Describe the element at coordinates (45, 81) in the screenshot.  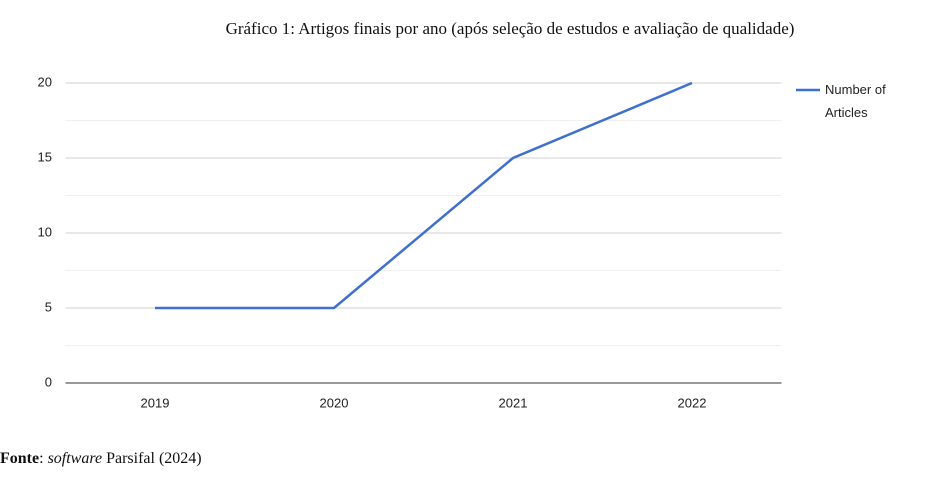
I see `y-tick-label: 20` at that location.